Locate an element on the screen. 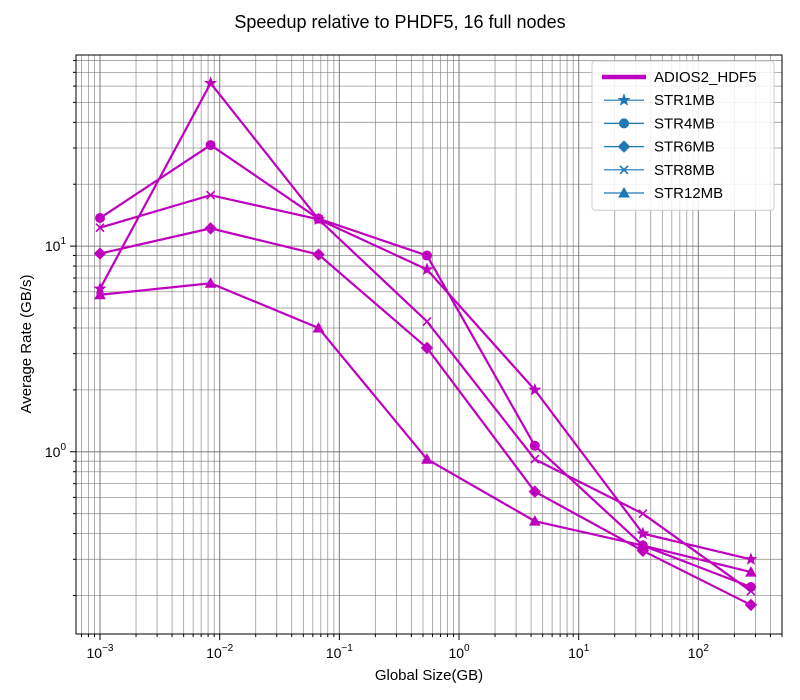 This screenshot has width=800, height=700. legend-marker-str1mb is located at coordinates (624, 99).